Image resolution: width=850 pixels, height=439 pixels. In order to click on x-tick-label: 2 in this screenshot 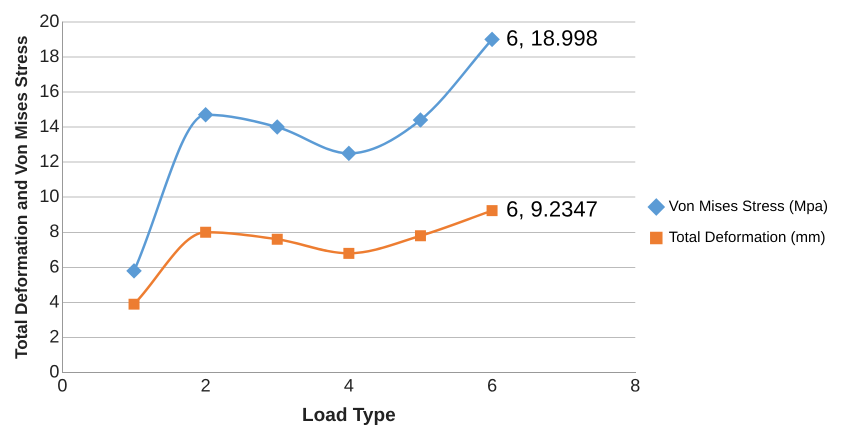, I will do `click(205, 385)`.